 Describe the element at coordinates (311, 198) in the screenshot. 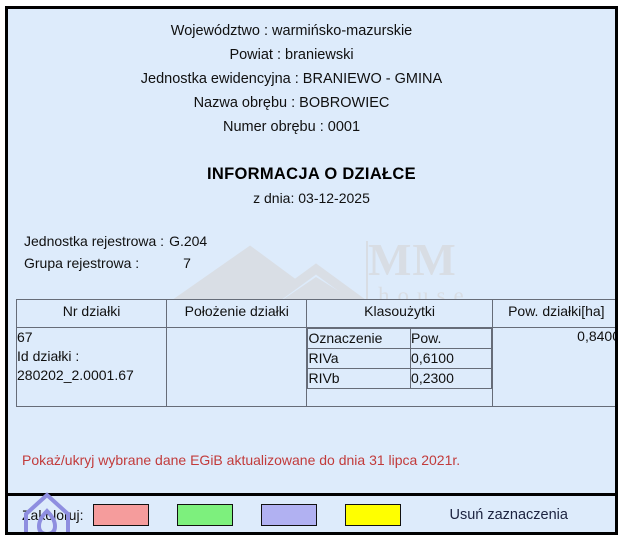

I see `document-date: z dnia: 03-12-2025` at that location.